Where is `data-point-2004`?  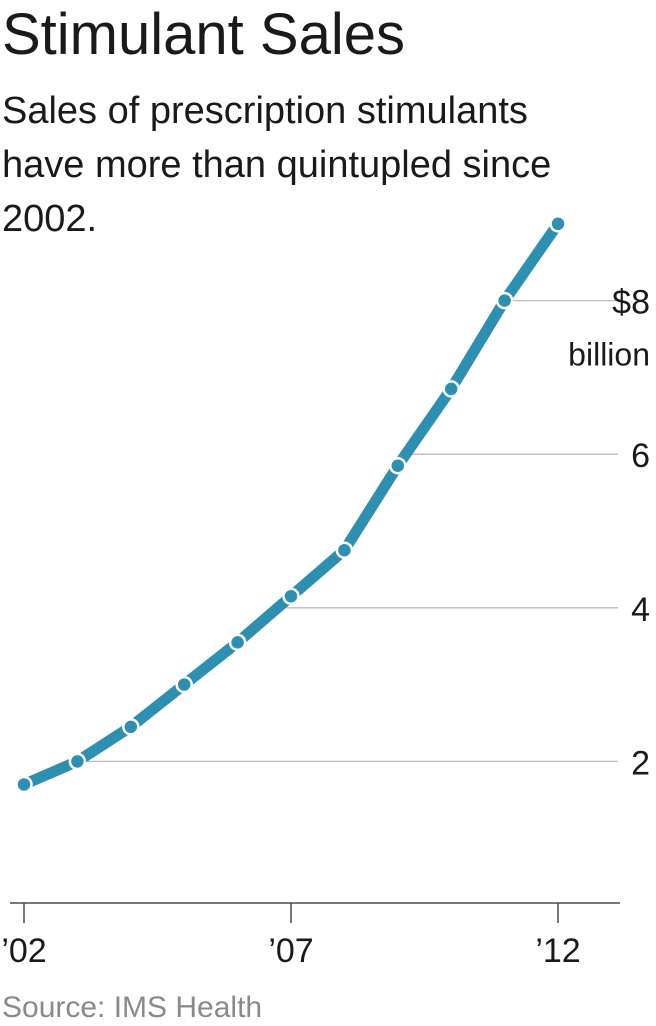 data-point-2004 is located at coordinates (131, 727).